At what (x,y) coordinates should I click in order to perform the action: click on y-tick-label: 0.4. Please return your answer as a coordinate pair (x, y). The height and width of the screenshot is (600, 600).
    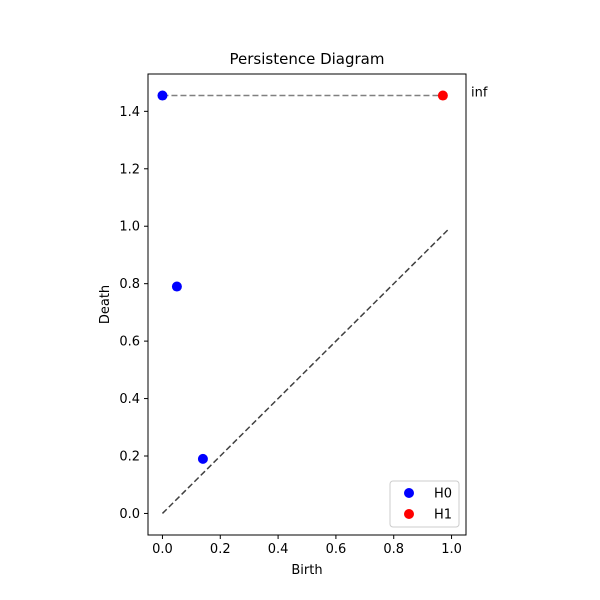
    Looking at the image, I should click on (129, 399).